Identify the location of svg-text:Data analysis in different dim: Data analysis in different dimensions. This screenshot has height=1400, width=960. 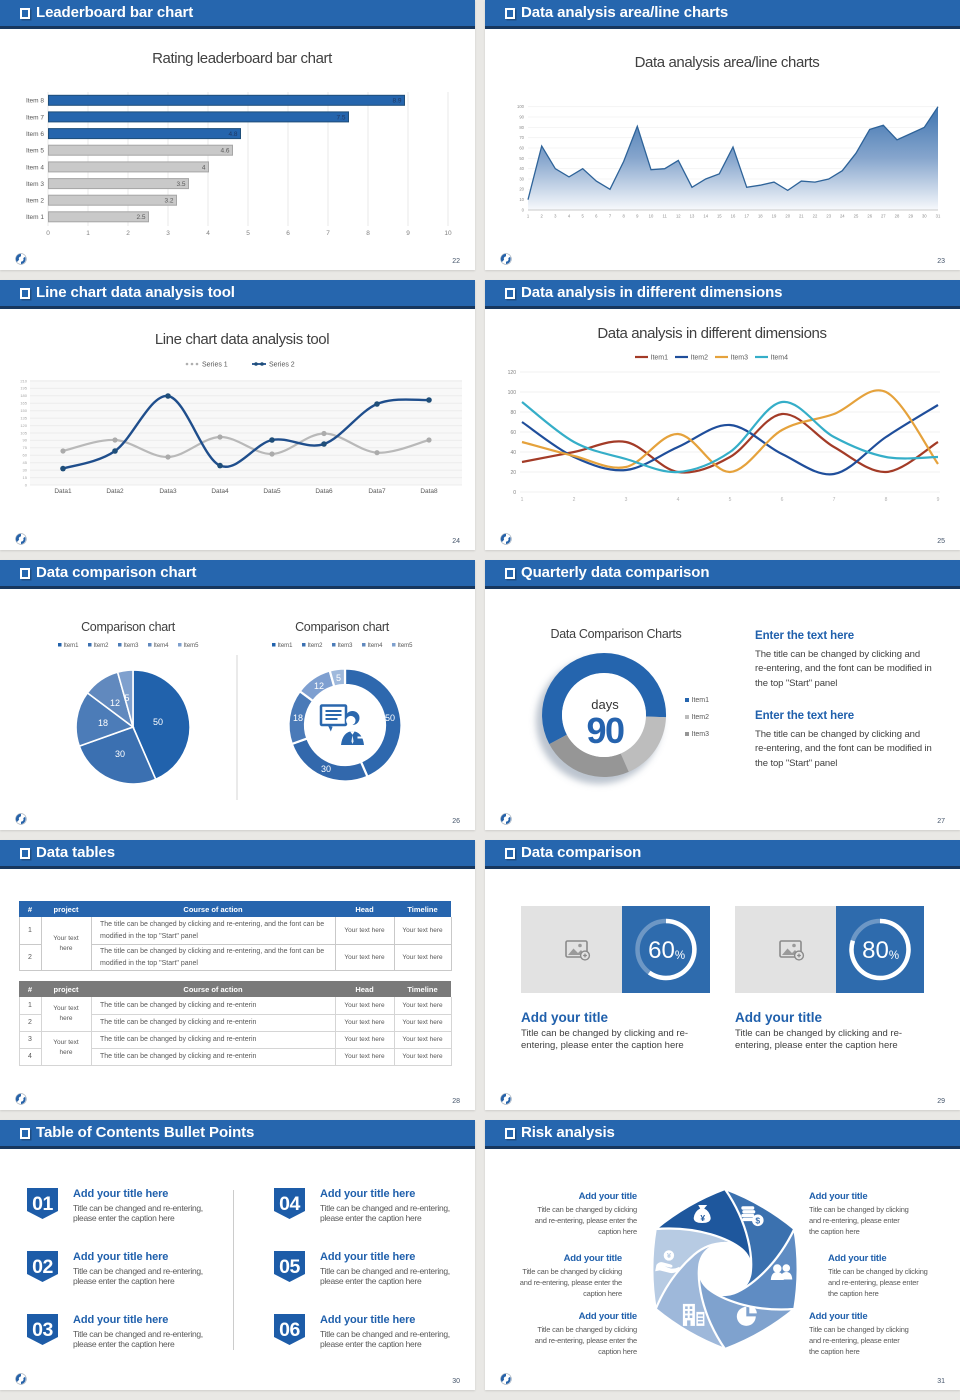
(711, 333).